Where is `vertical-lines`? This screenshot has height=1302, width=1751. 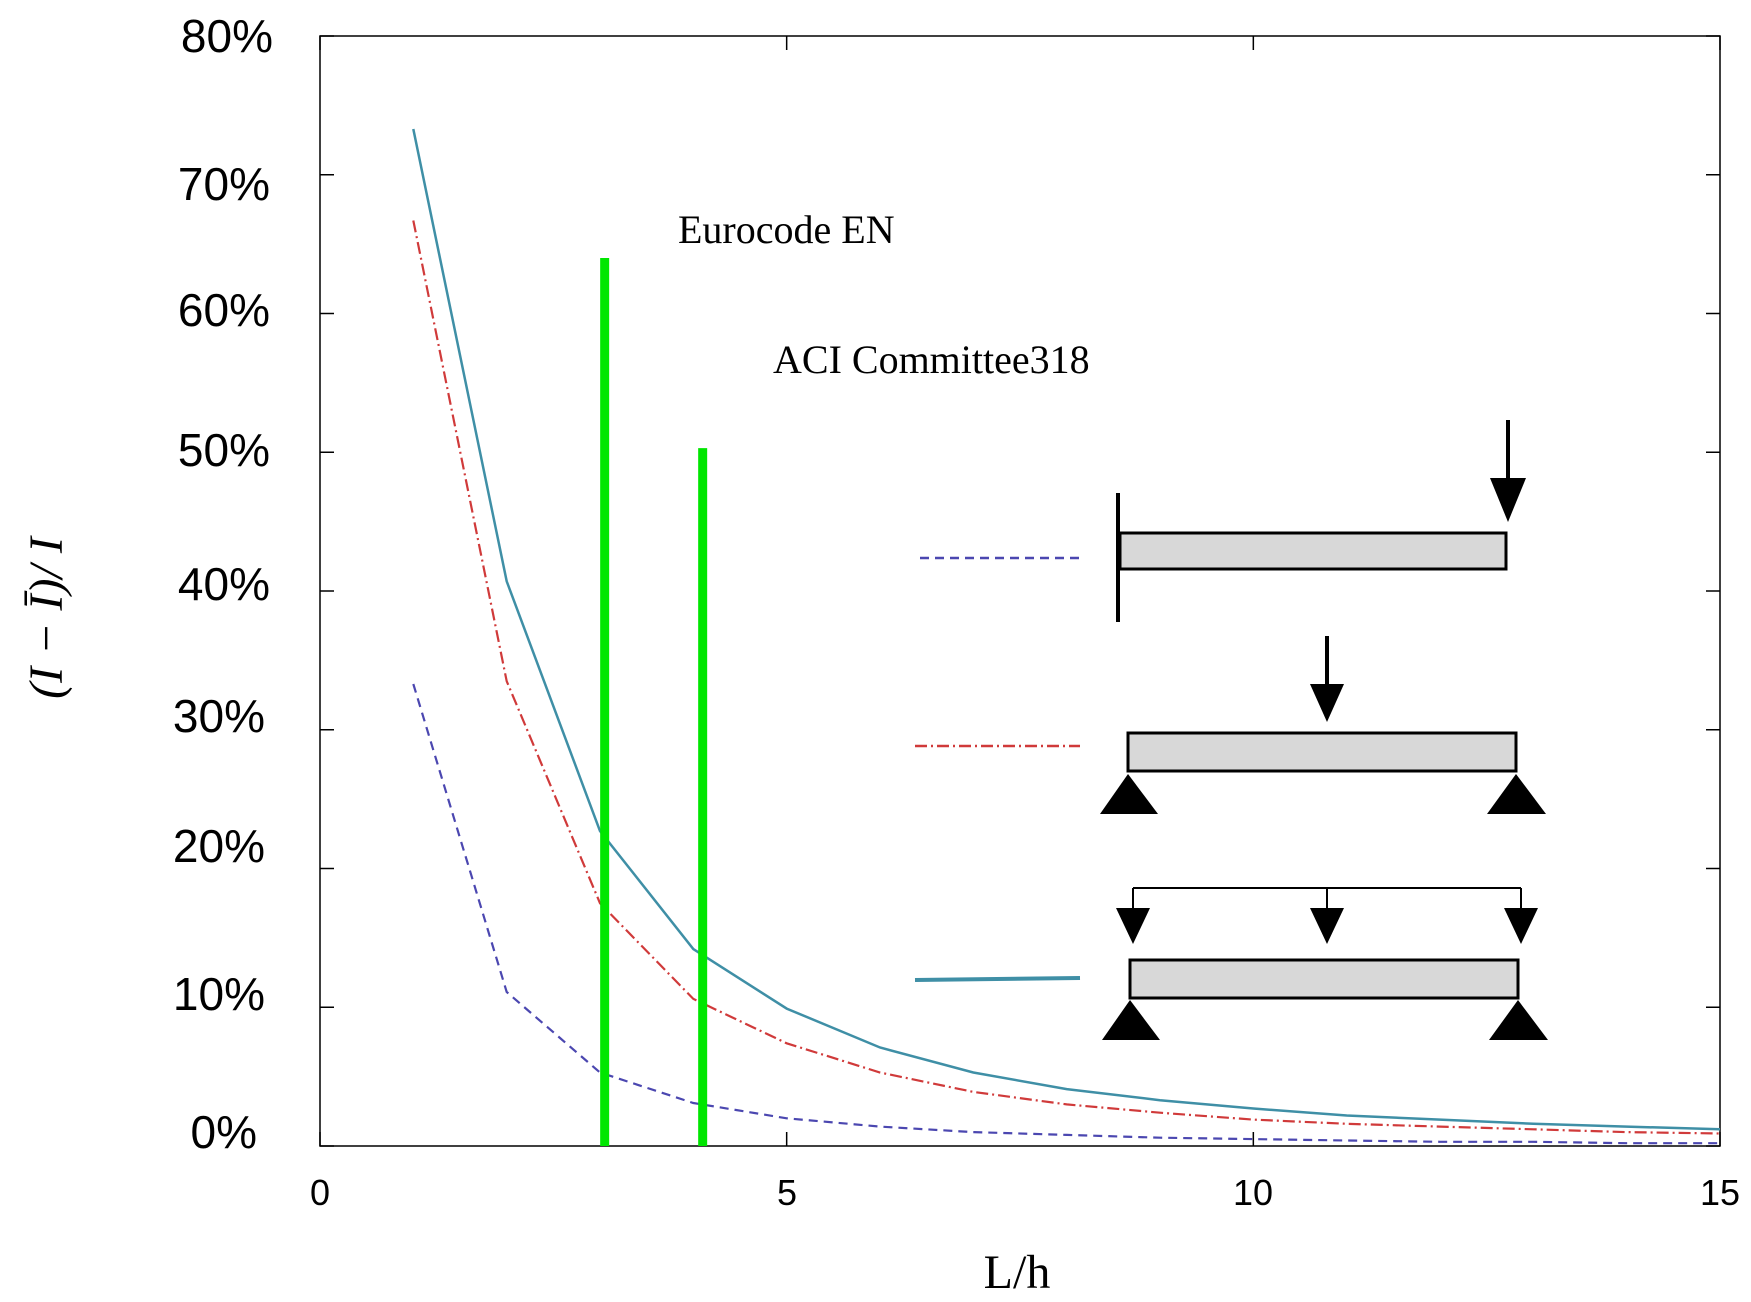 vertical-lines is located at coordinates (654, 702).